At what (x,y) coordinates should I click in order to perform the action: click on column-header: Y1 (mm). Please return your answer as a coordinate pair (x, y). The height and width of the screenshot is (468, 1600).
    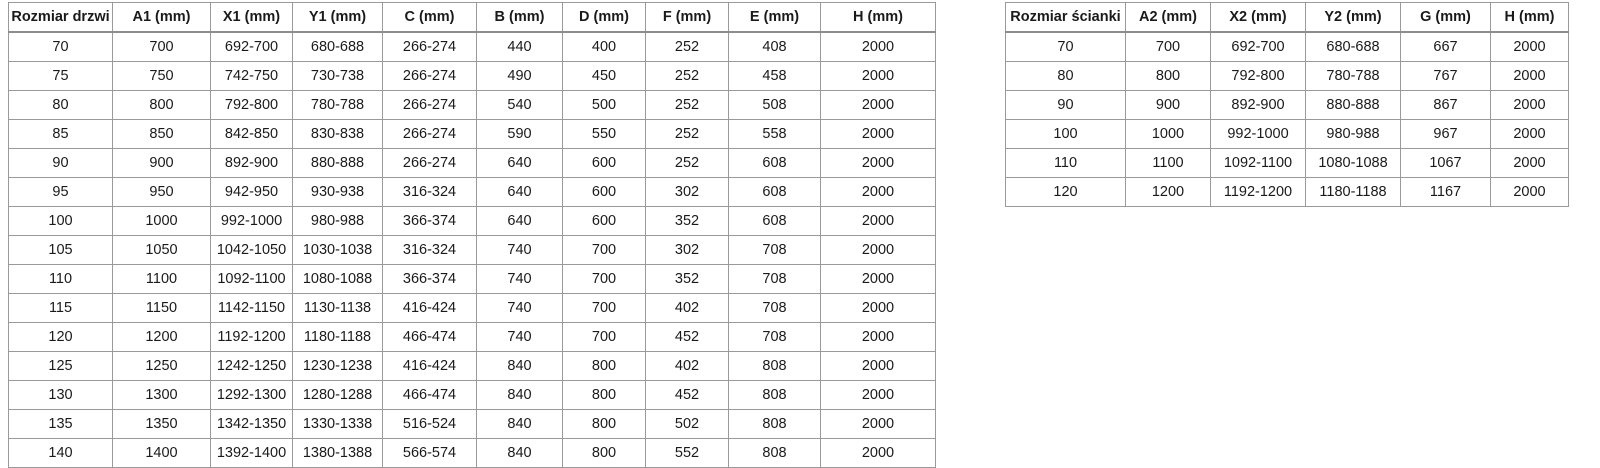
    Looking at the image, I should click on (337, 17).